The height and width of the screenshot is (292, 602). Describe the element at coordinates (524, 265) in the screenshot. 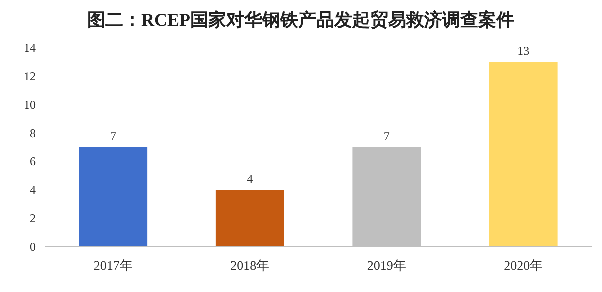

I see `x-tick-label: 2020年` at that location.